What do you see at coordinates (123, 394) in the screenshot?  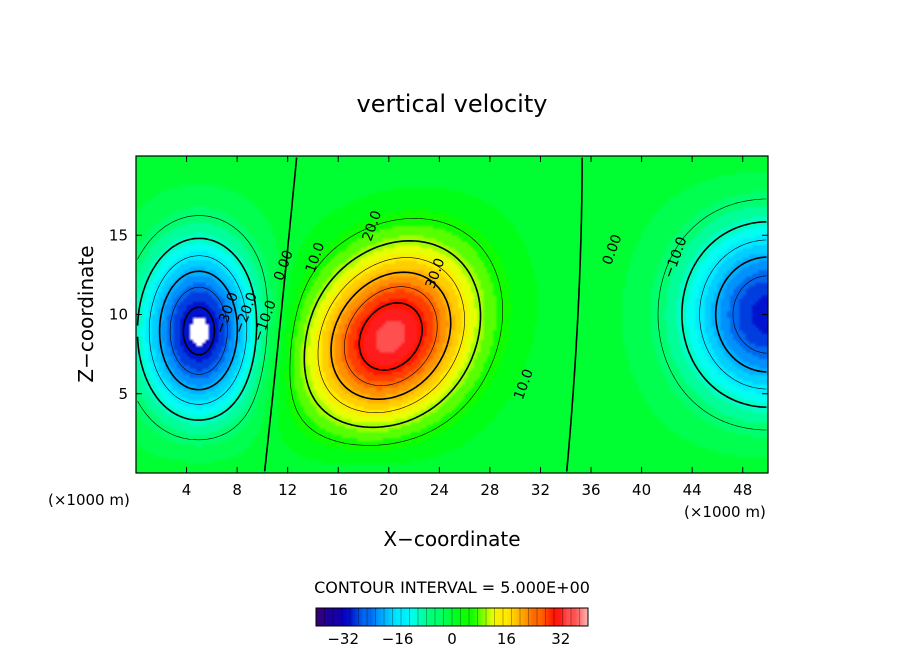 I see `y-tick-label: 5` at bounding box center [123, 394].